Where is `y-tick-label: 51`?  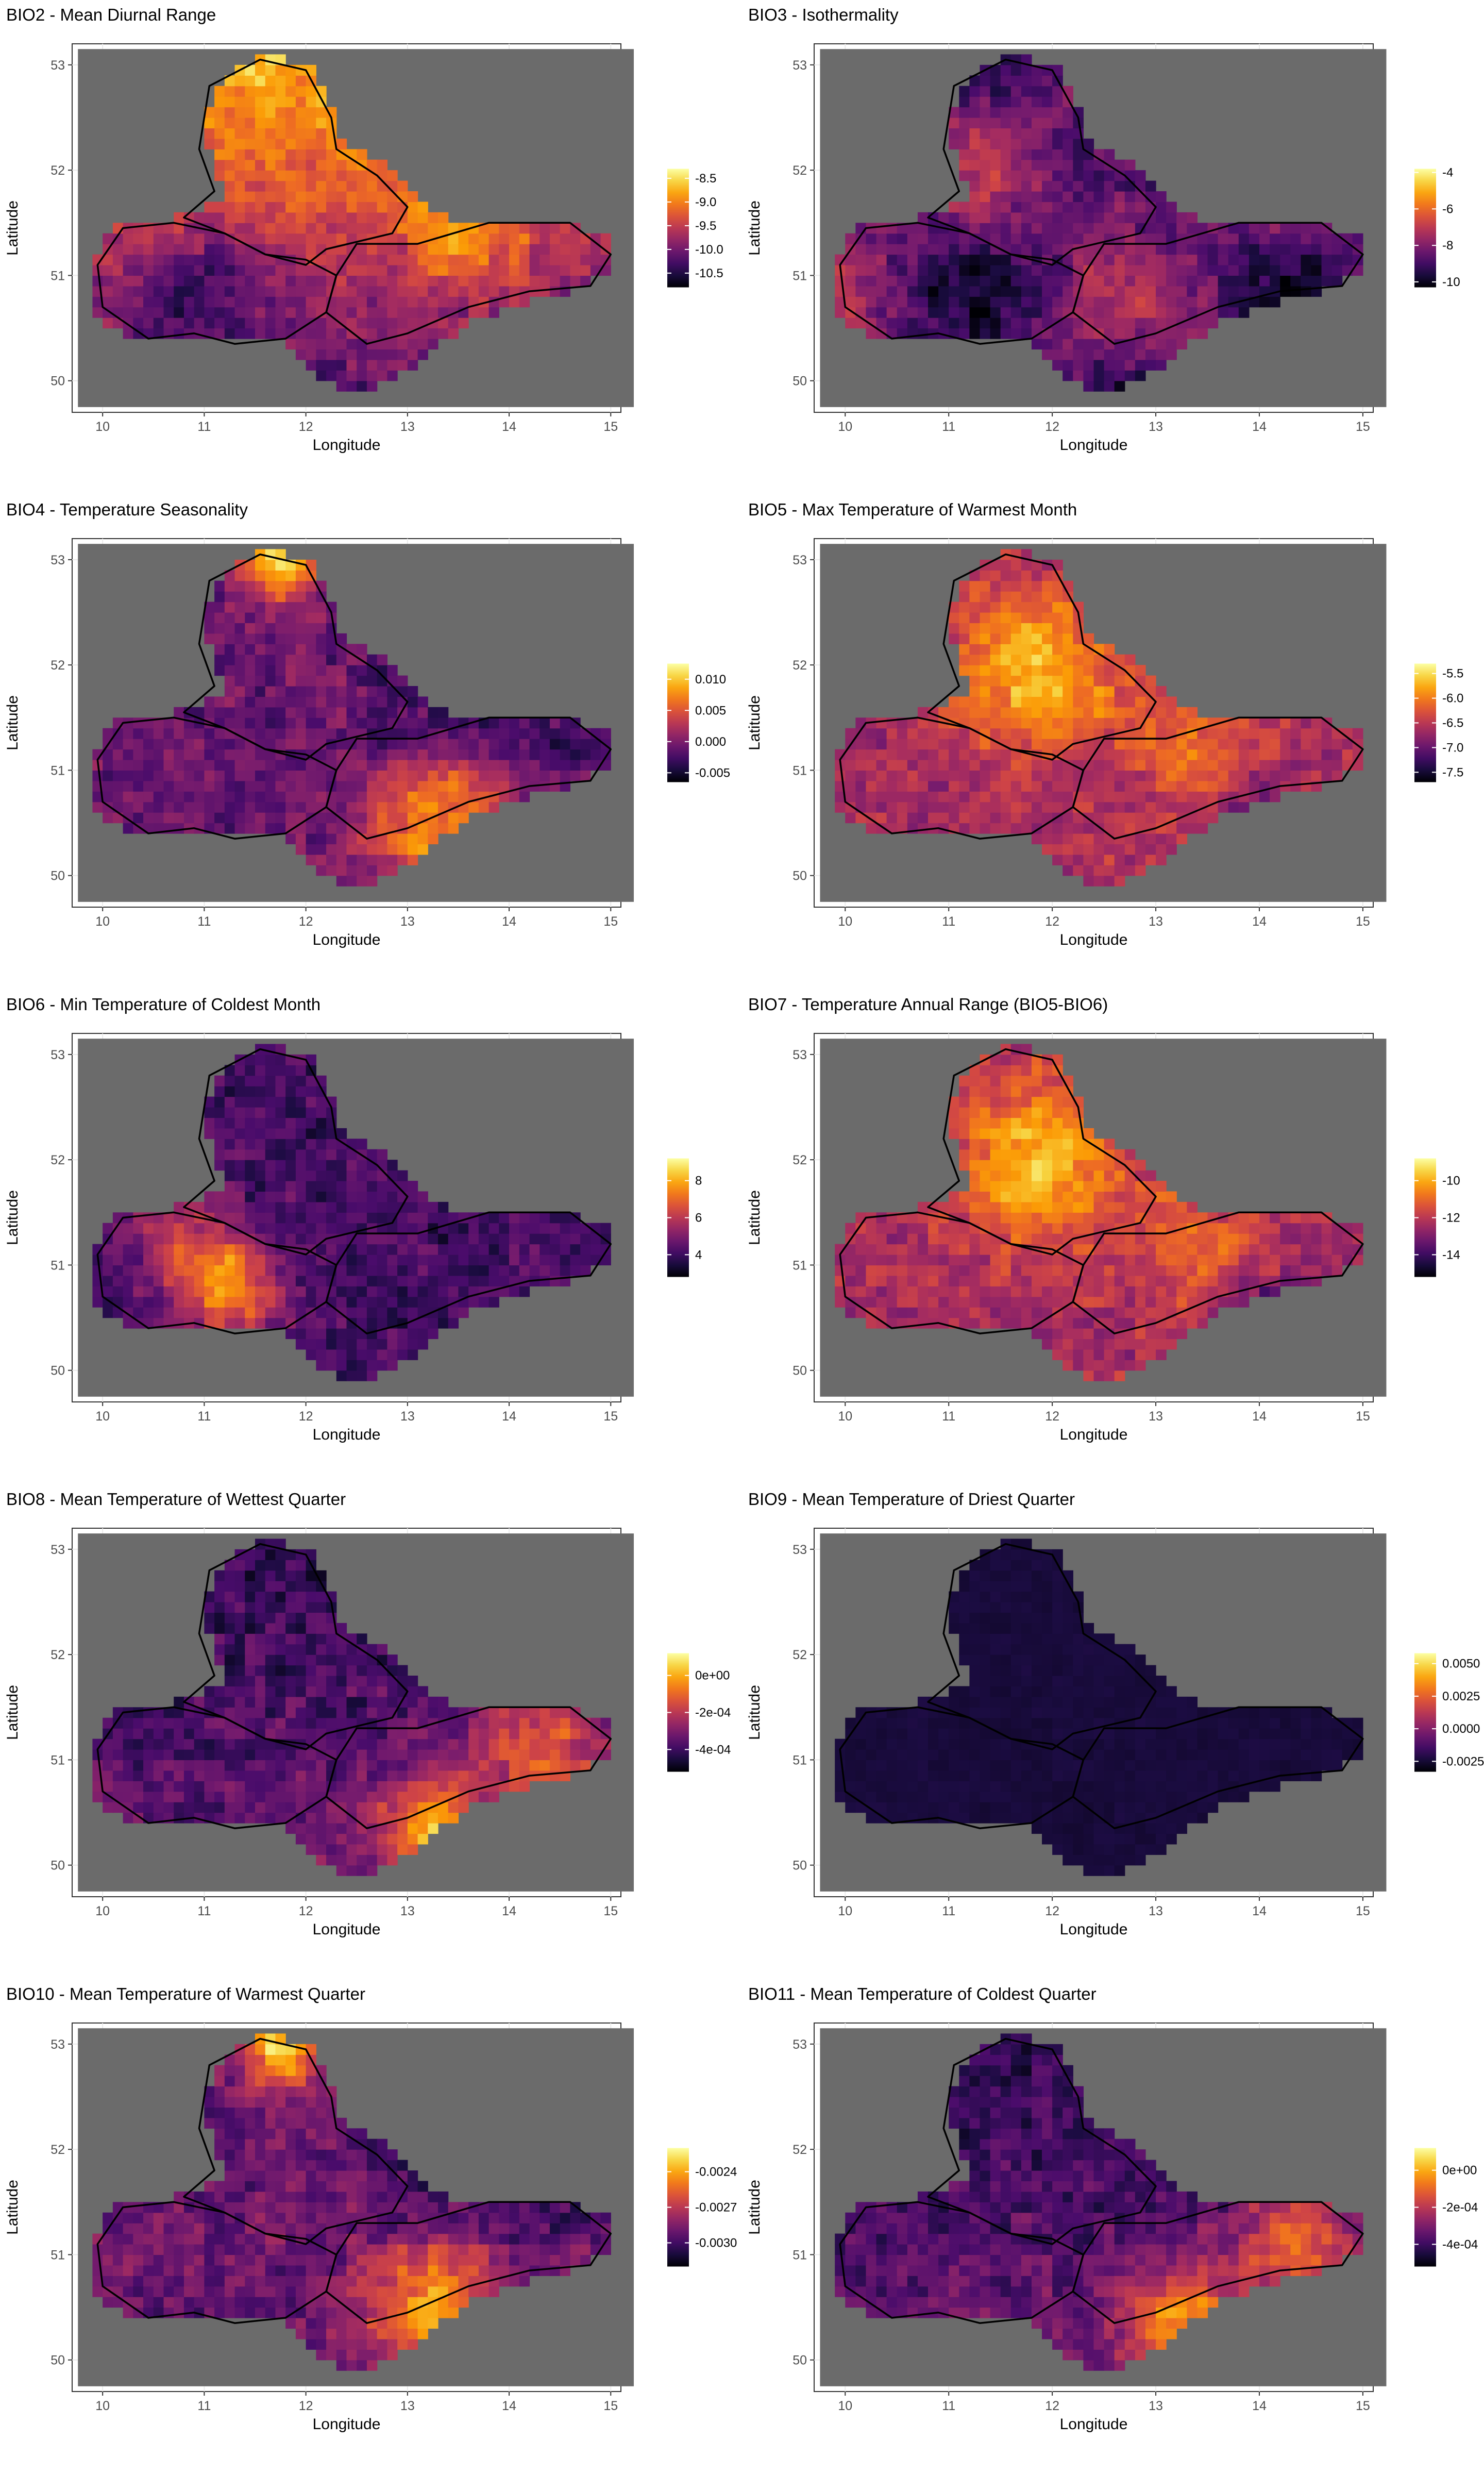 y-tick-label: 51 is located at coordinates (799, 276).